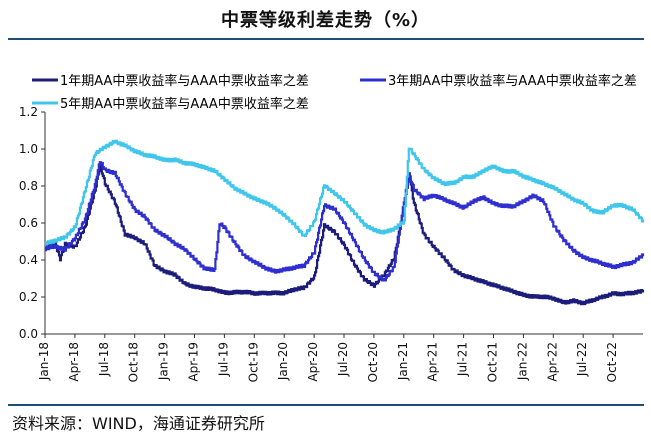 The width and height of the screenshot is (651, 446). I want to click on x-tick-label: Apr-22, so click(552, 362).